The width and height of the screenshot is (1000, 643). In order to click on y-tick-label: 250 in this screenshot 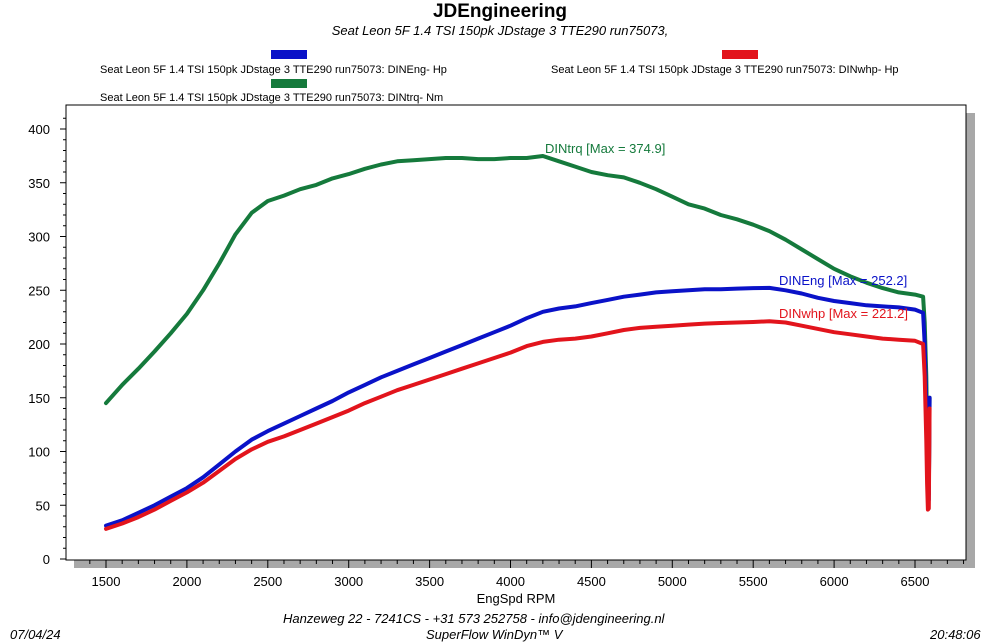, I will do `click(39, 290)`.